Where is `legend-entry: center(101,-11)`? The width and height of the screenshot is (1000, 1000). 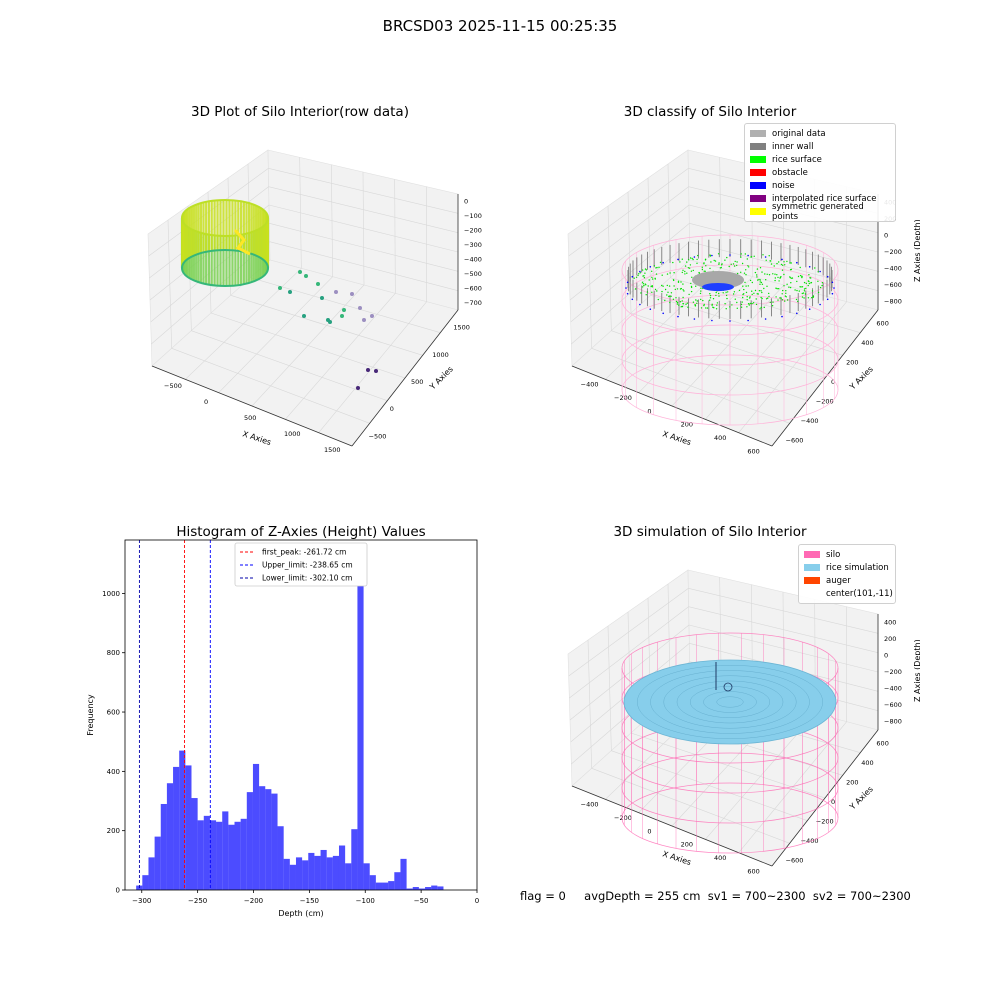
legend-entry: center(101,-11) is located at coordinates (847, 593).